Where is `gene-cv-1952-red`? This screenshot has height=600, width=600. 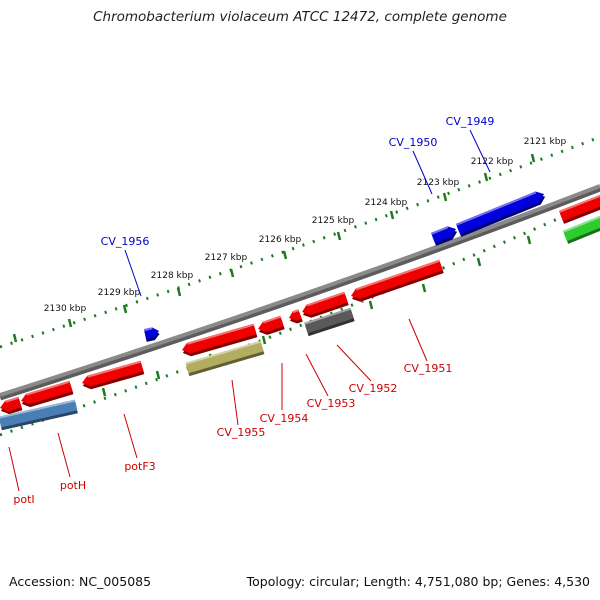
gene-cv-1952-red is located at coordinates (325, 304).